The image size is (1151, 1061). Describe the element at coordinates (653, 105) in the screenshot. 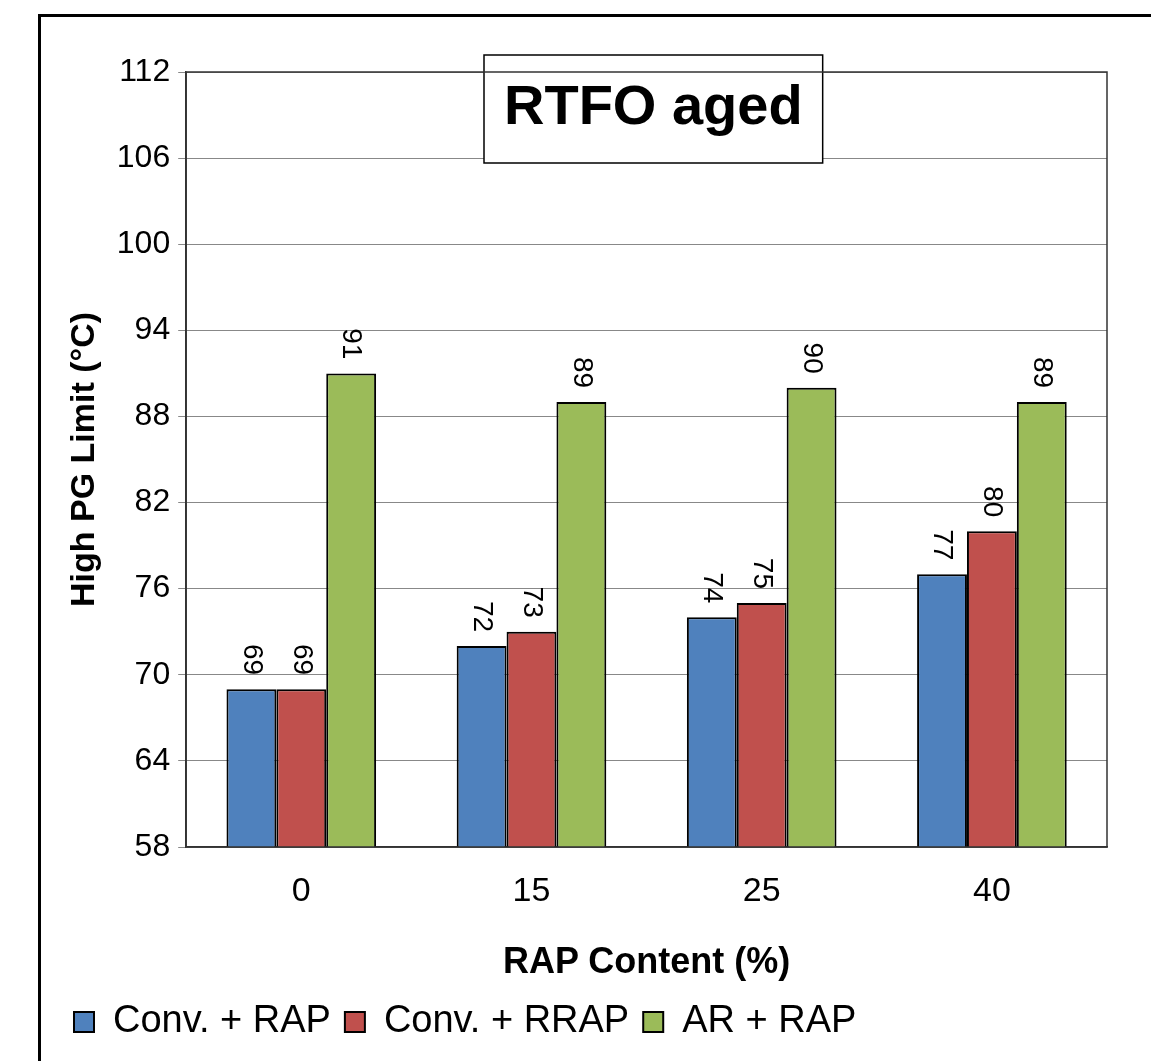

I see `chart-title: RTFO aged` at that location.